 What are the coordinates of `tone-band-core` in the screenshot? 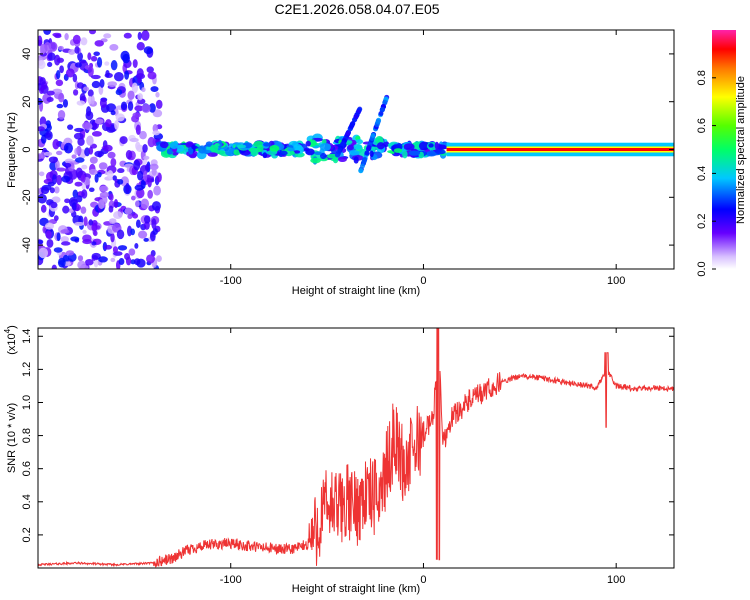 It's located at (560, 149).